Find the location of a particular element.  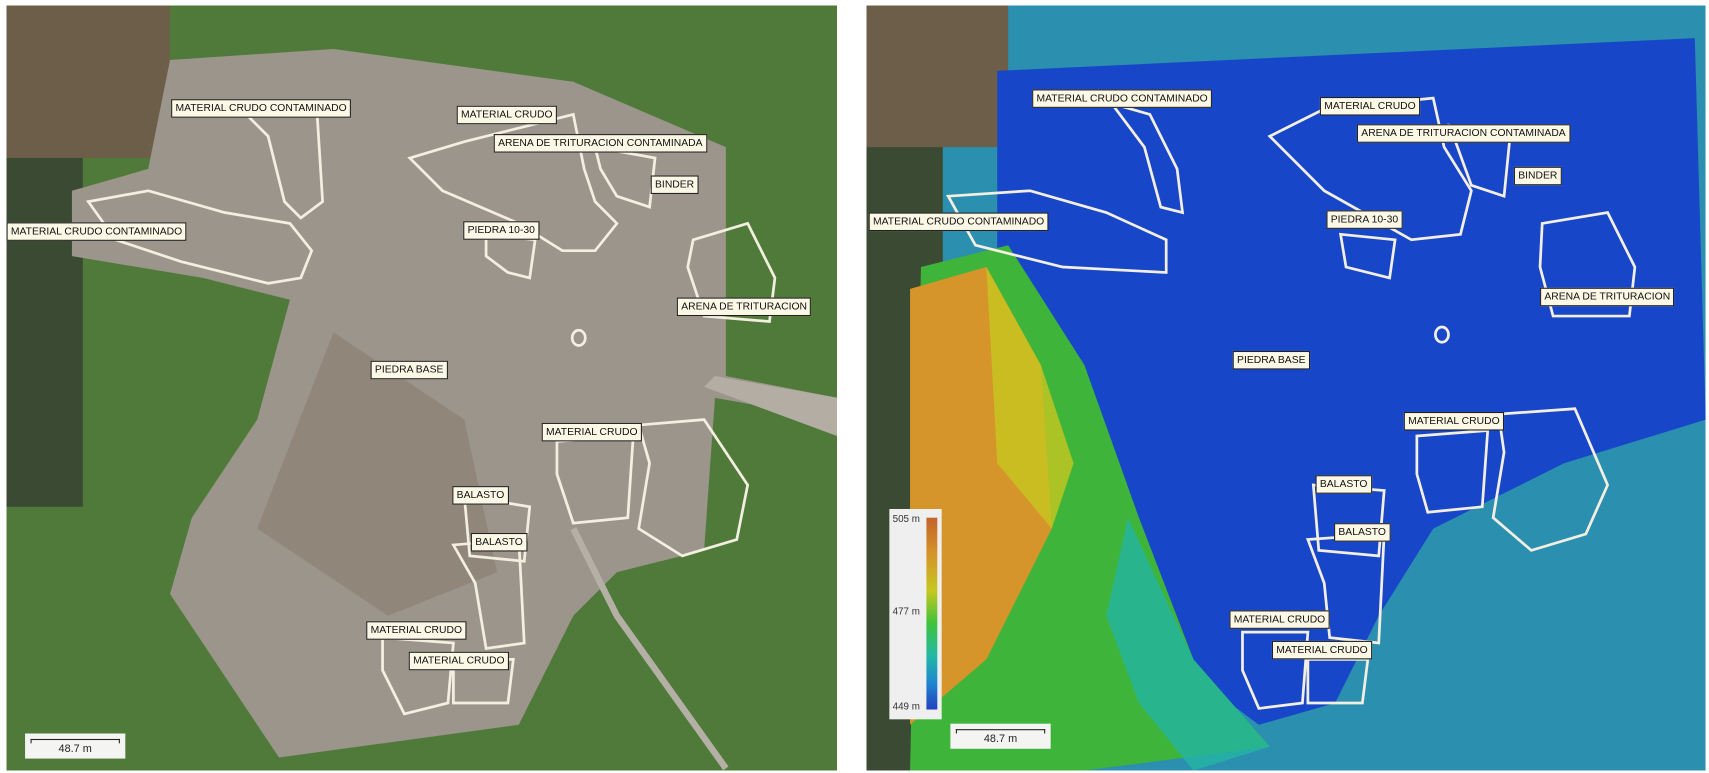

legend-mid: 477 m is located at coordinates (906, 611).